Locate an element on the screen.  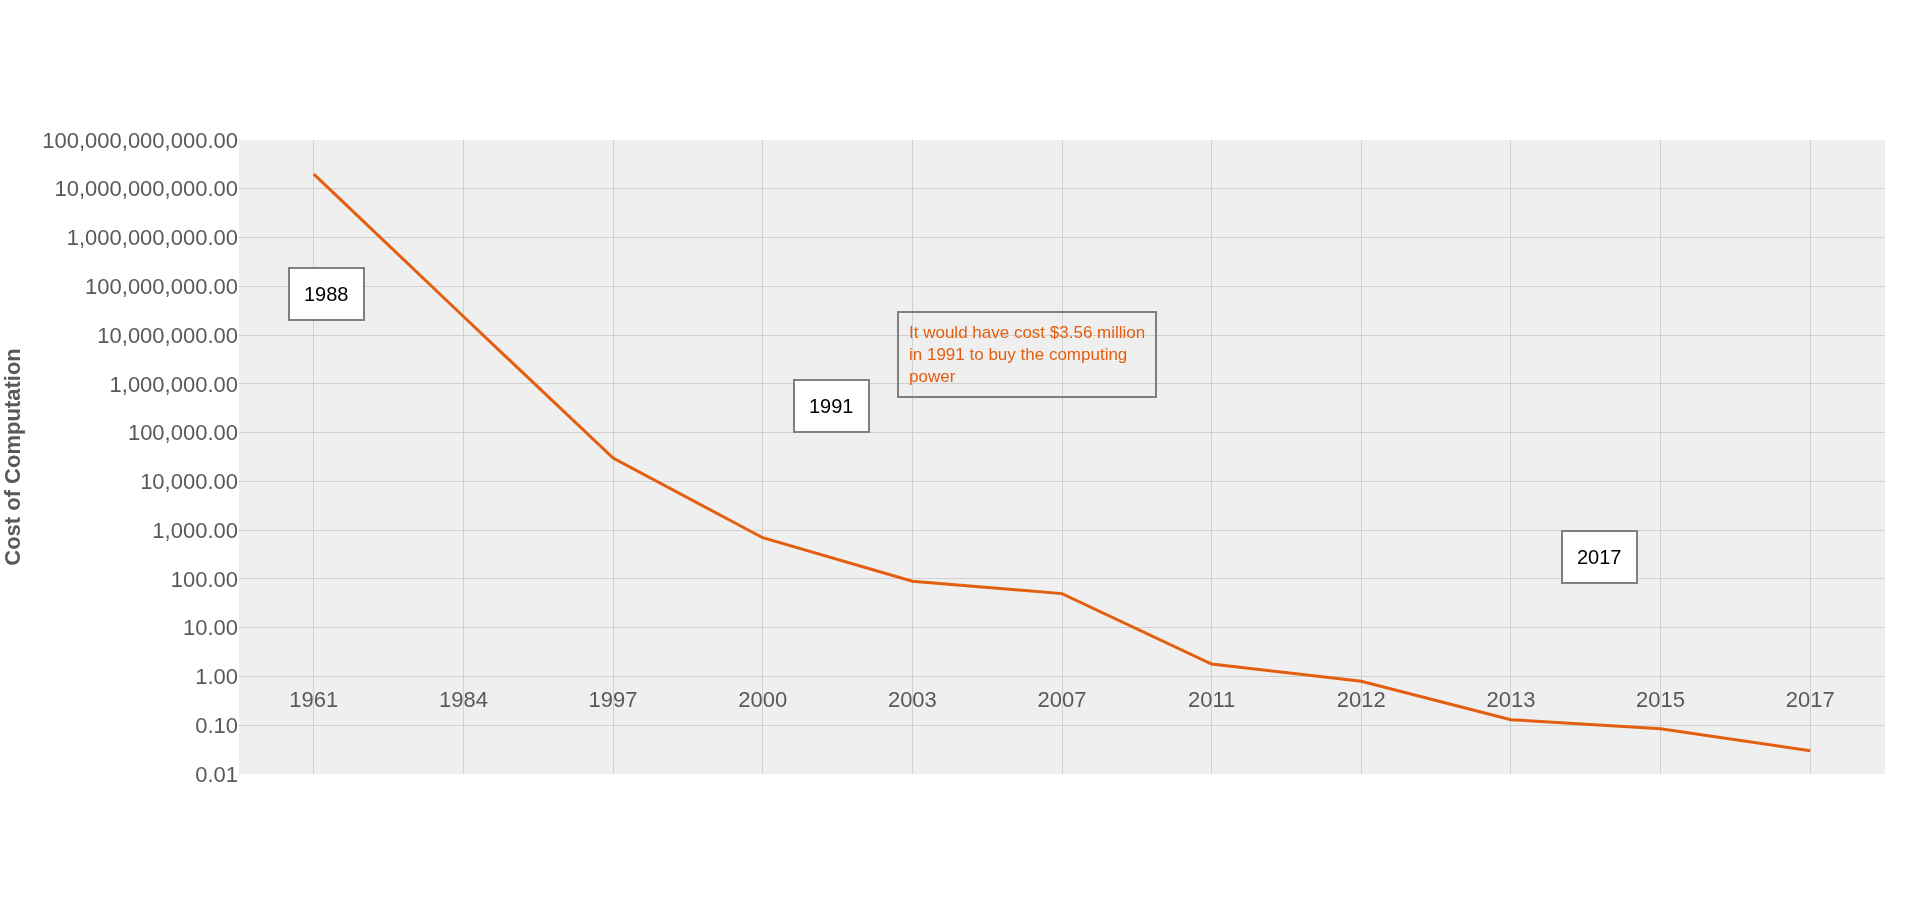
x-tick-label: 2011 is located at coordinates (1211, 700).